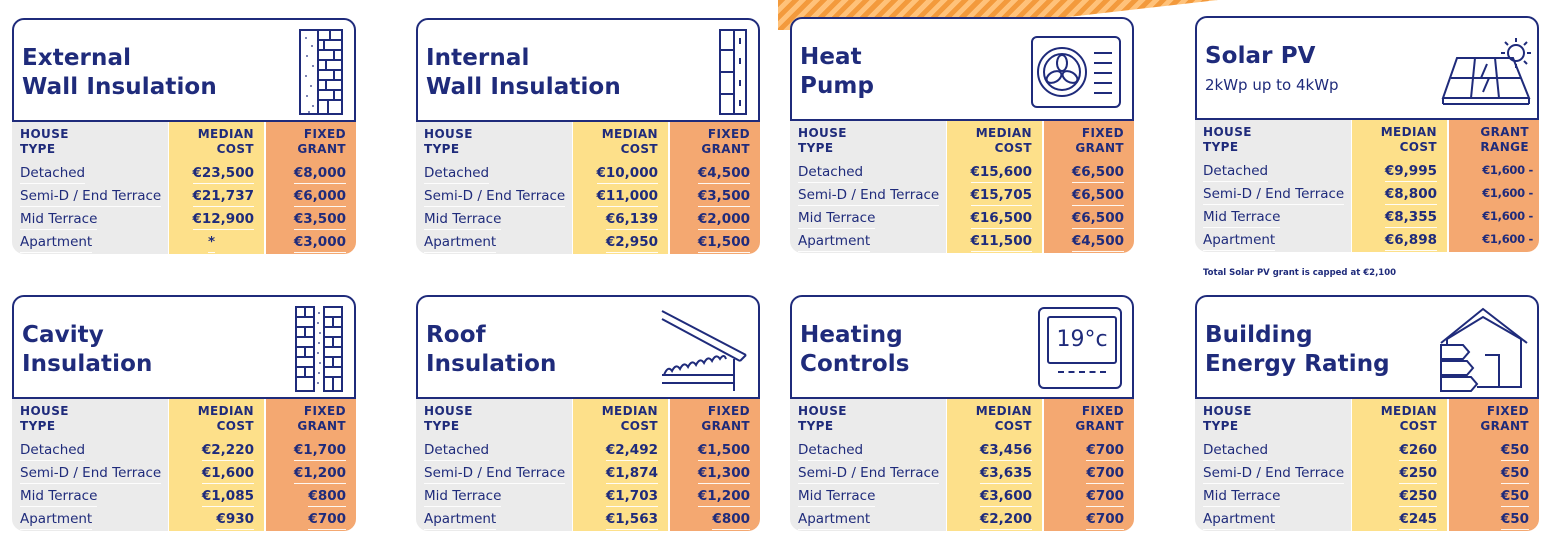 Image resolution: width=1557 pixels, height=547 pixels. I want to click on median-cost-cell: €15,600, so click(1001, 172).